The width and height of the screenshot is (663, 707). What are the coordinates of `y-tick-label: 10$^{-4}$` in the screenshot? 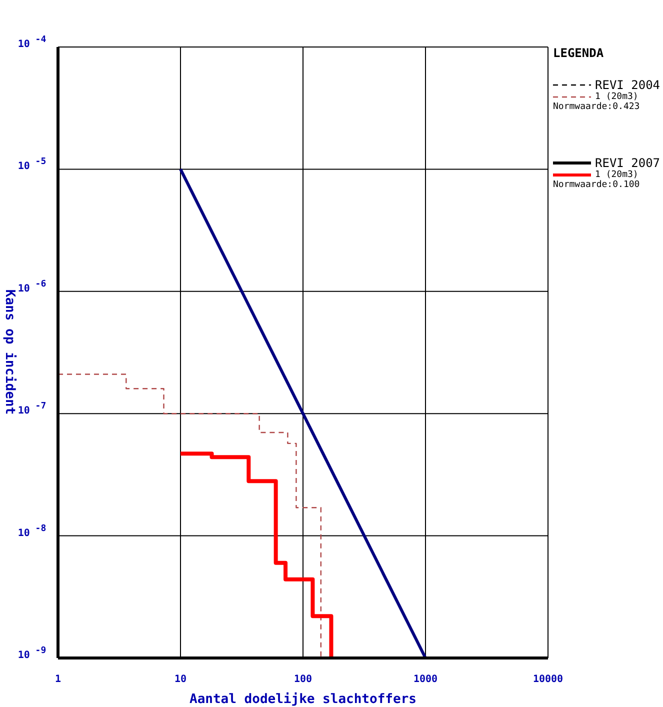 It's located at (32, 42).